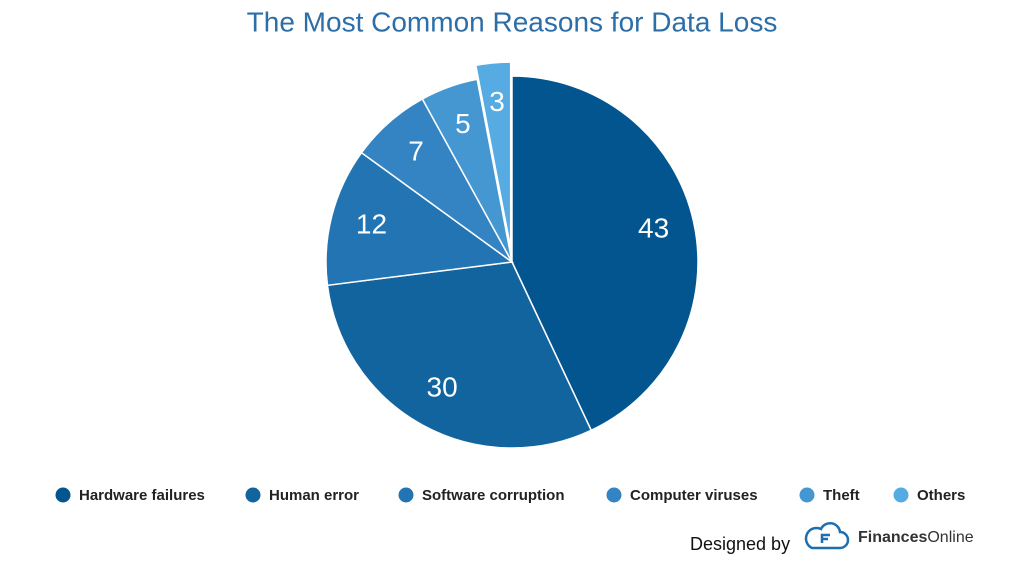 The width and height of the screenshot is (1024, 573). I want to click on chart-title: The Most Common Reasons for Data Loss, so click(512, 21).